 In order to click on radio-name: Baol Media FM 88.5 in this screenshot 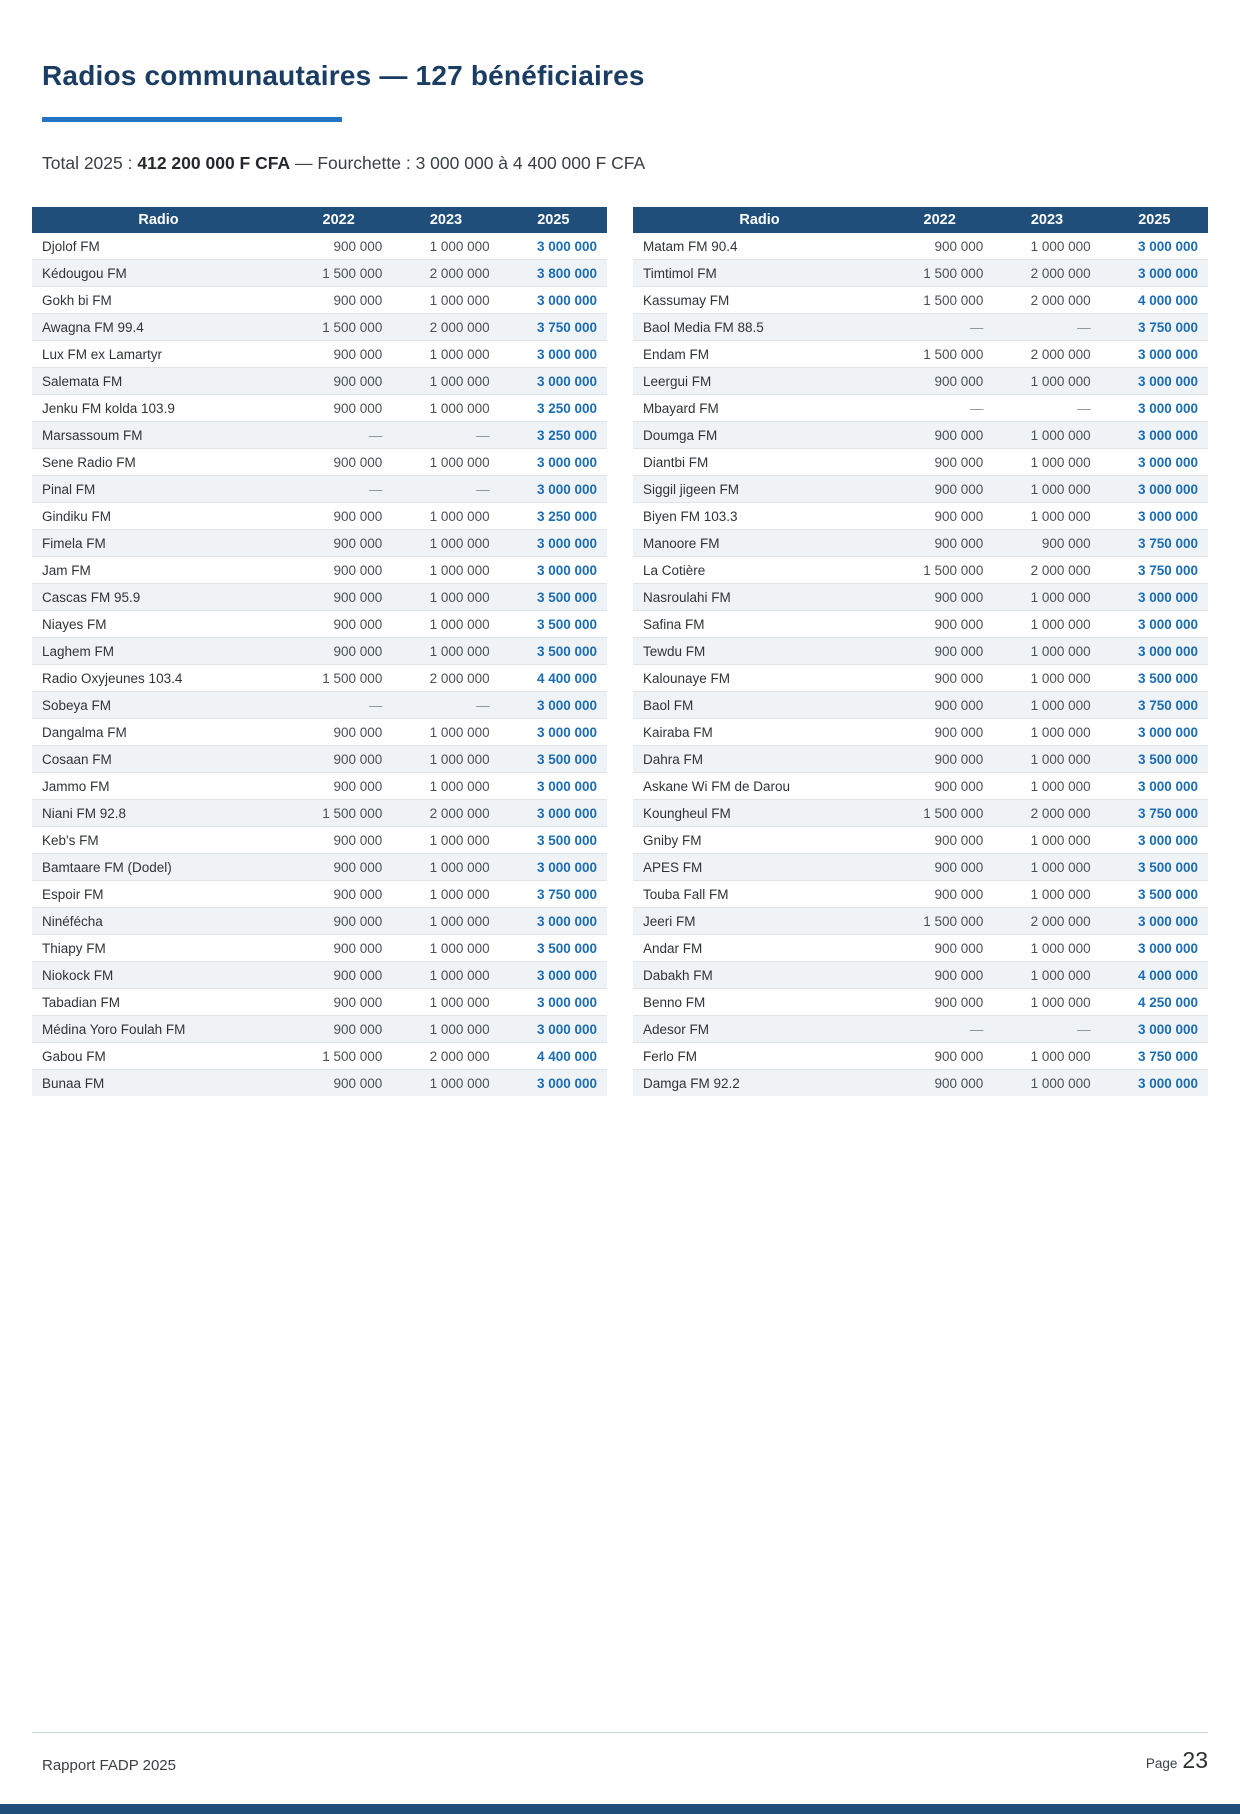, I will do `click(759, 327)`.